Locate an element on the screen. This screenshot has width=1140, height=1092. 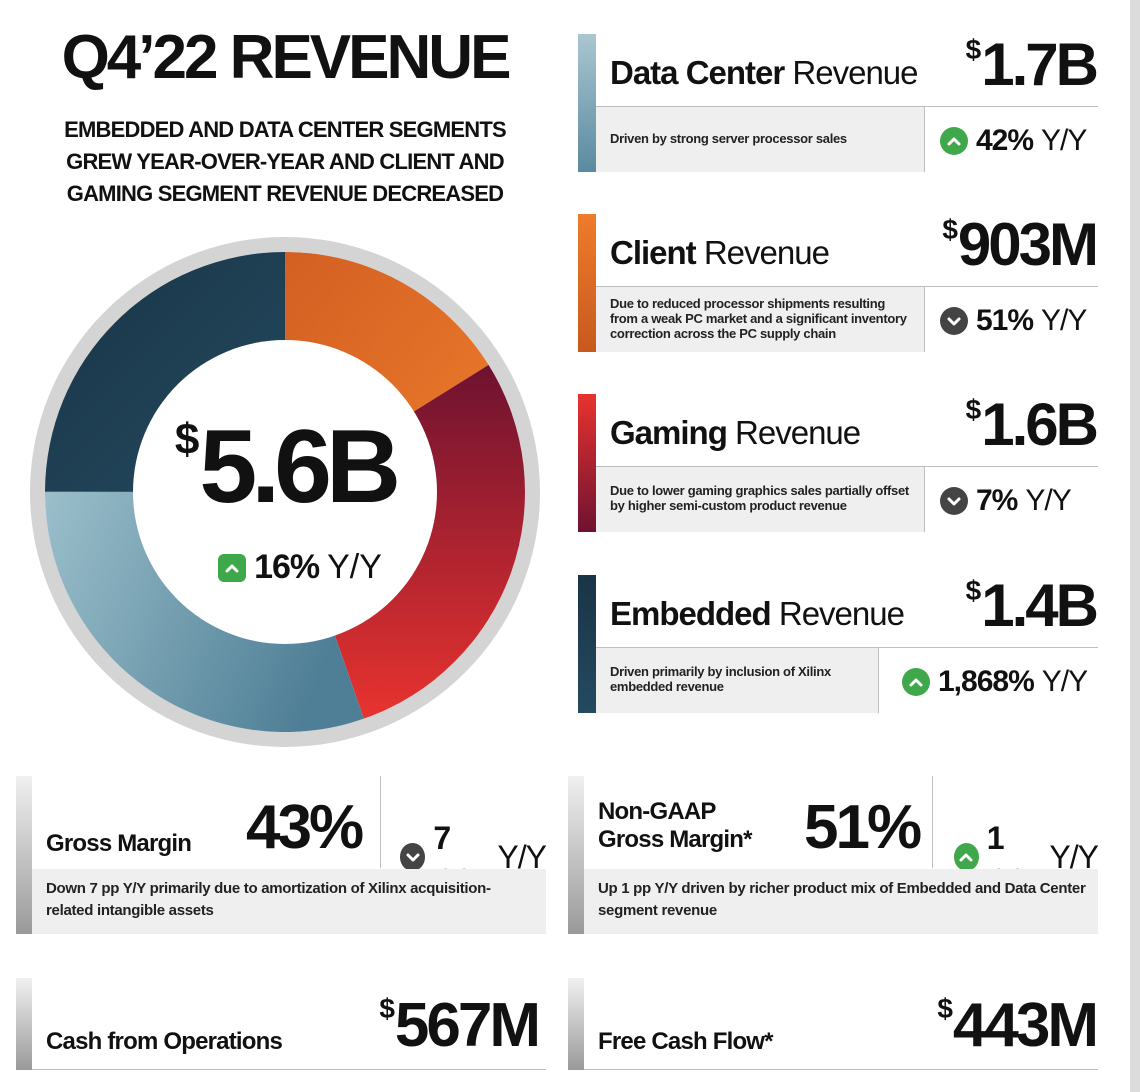
total-revenue-change: 16% Y/Y is located at coordinates (300, 567).